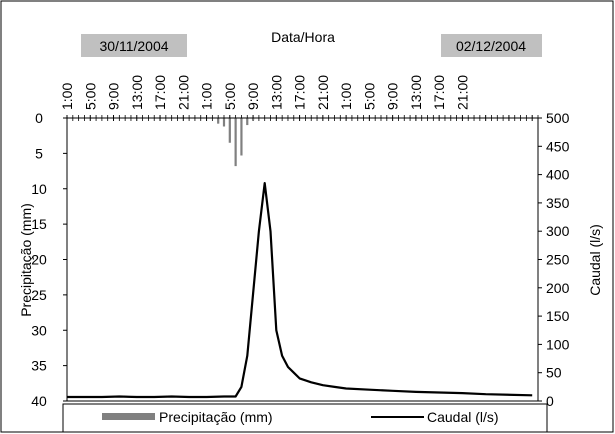  What do you see at coordinates (558, 146) in the screenshot?
I see `y-right-tick-label: 450` at bounding box center [558, 146].